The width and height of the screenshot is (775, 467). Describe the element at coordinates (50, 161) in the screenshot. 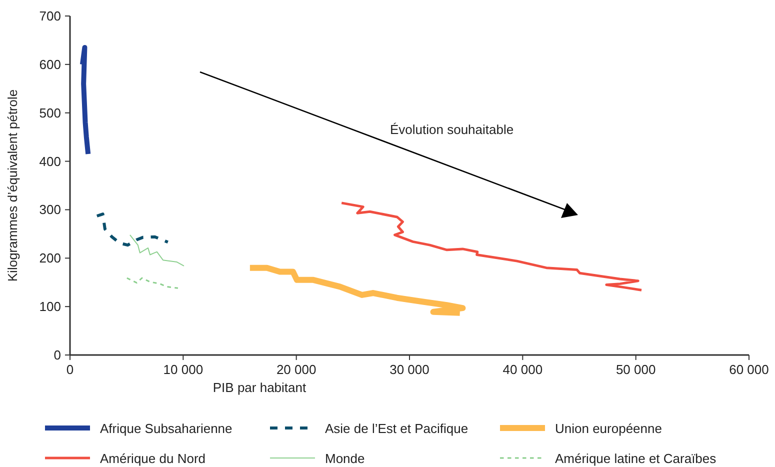

I see `y-tick-label: 400` at that location.